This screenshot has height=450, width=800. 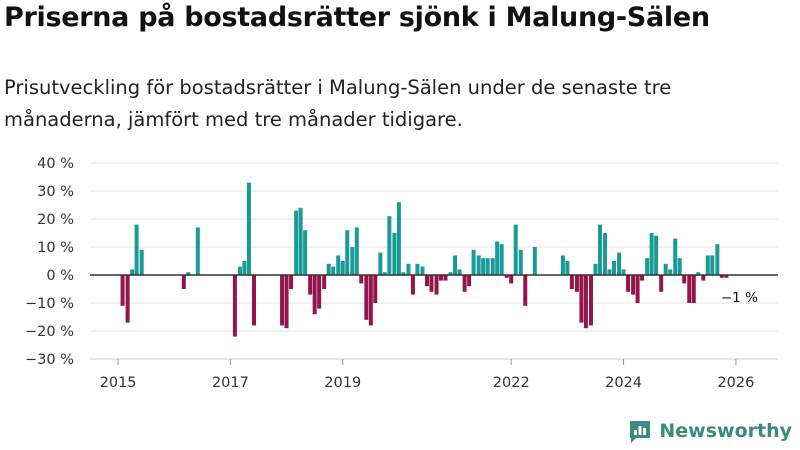 I want to click on brand-name: Newsworthy, so click(x=725, y=431).